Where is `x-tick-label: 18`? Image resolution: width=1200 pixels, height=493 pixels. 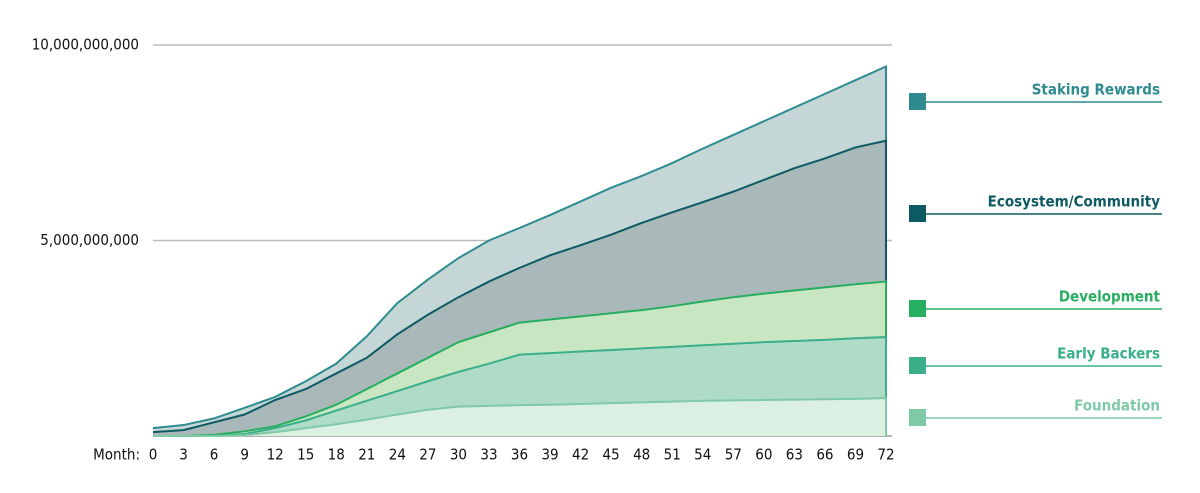 x-tick-label: 18 is located at coordinates (336, 455).